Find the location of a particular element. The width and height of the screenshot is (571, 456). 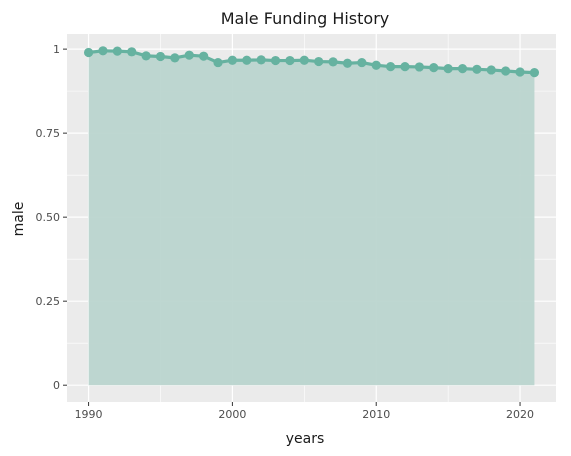

y-tick-label: 0.25 is located at coordinates (48, 301).